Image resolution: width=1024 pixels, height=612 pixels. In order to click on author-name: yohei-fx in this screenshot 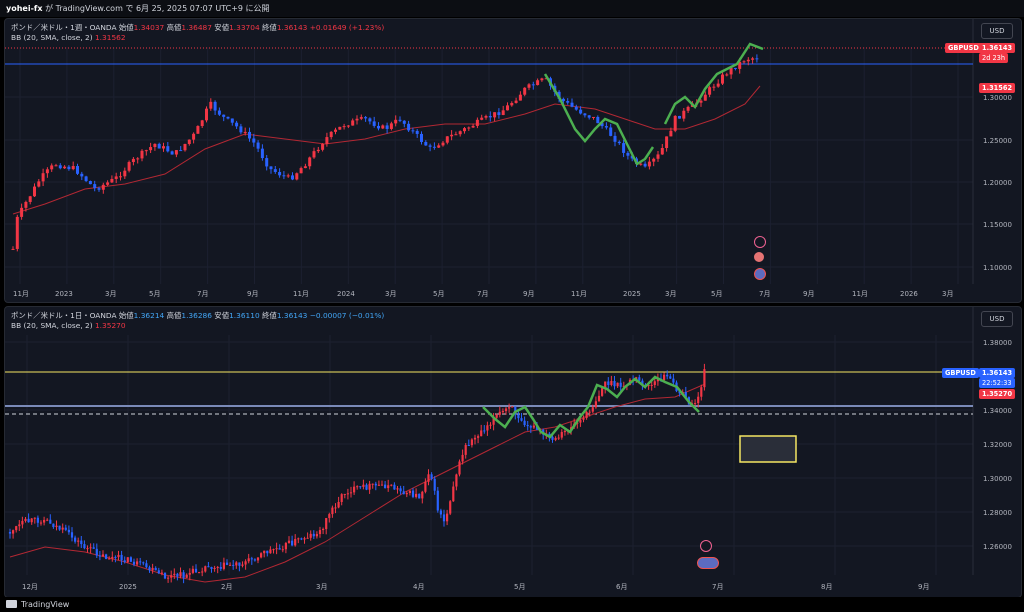, I will do `click(24, 8)`.